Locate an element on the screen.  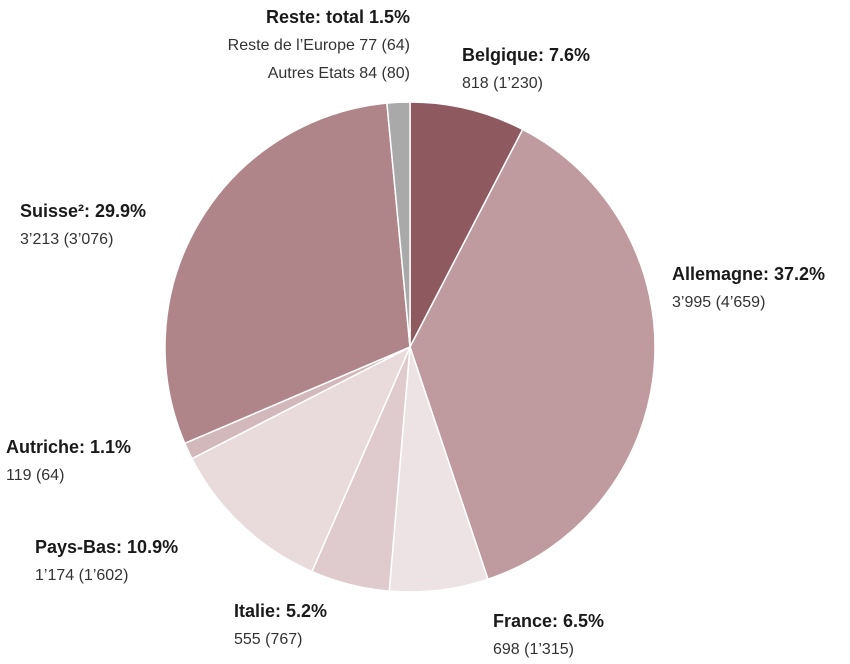
slice-label: Pays-Bas: 10.9% is located at coordinates (106, 547).